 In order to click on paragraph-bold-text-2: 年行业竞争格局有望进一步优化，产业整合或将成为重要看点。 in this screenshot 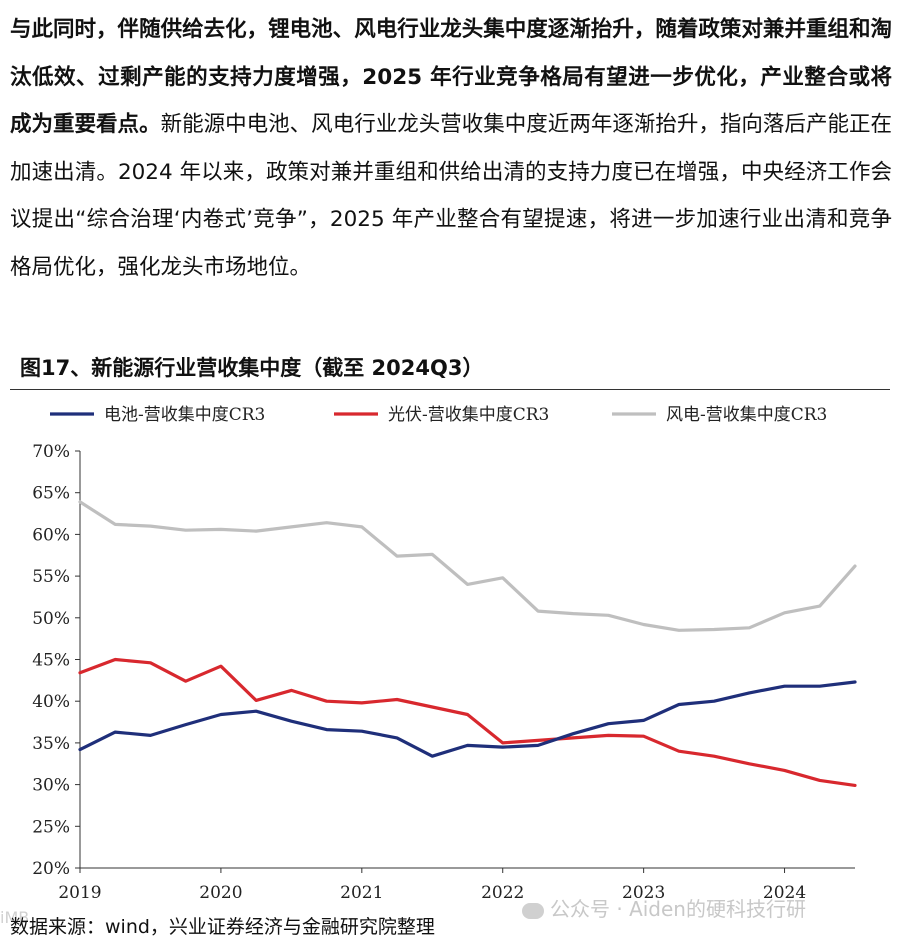, I will do `click(451, 101)`.